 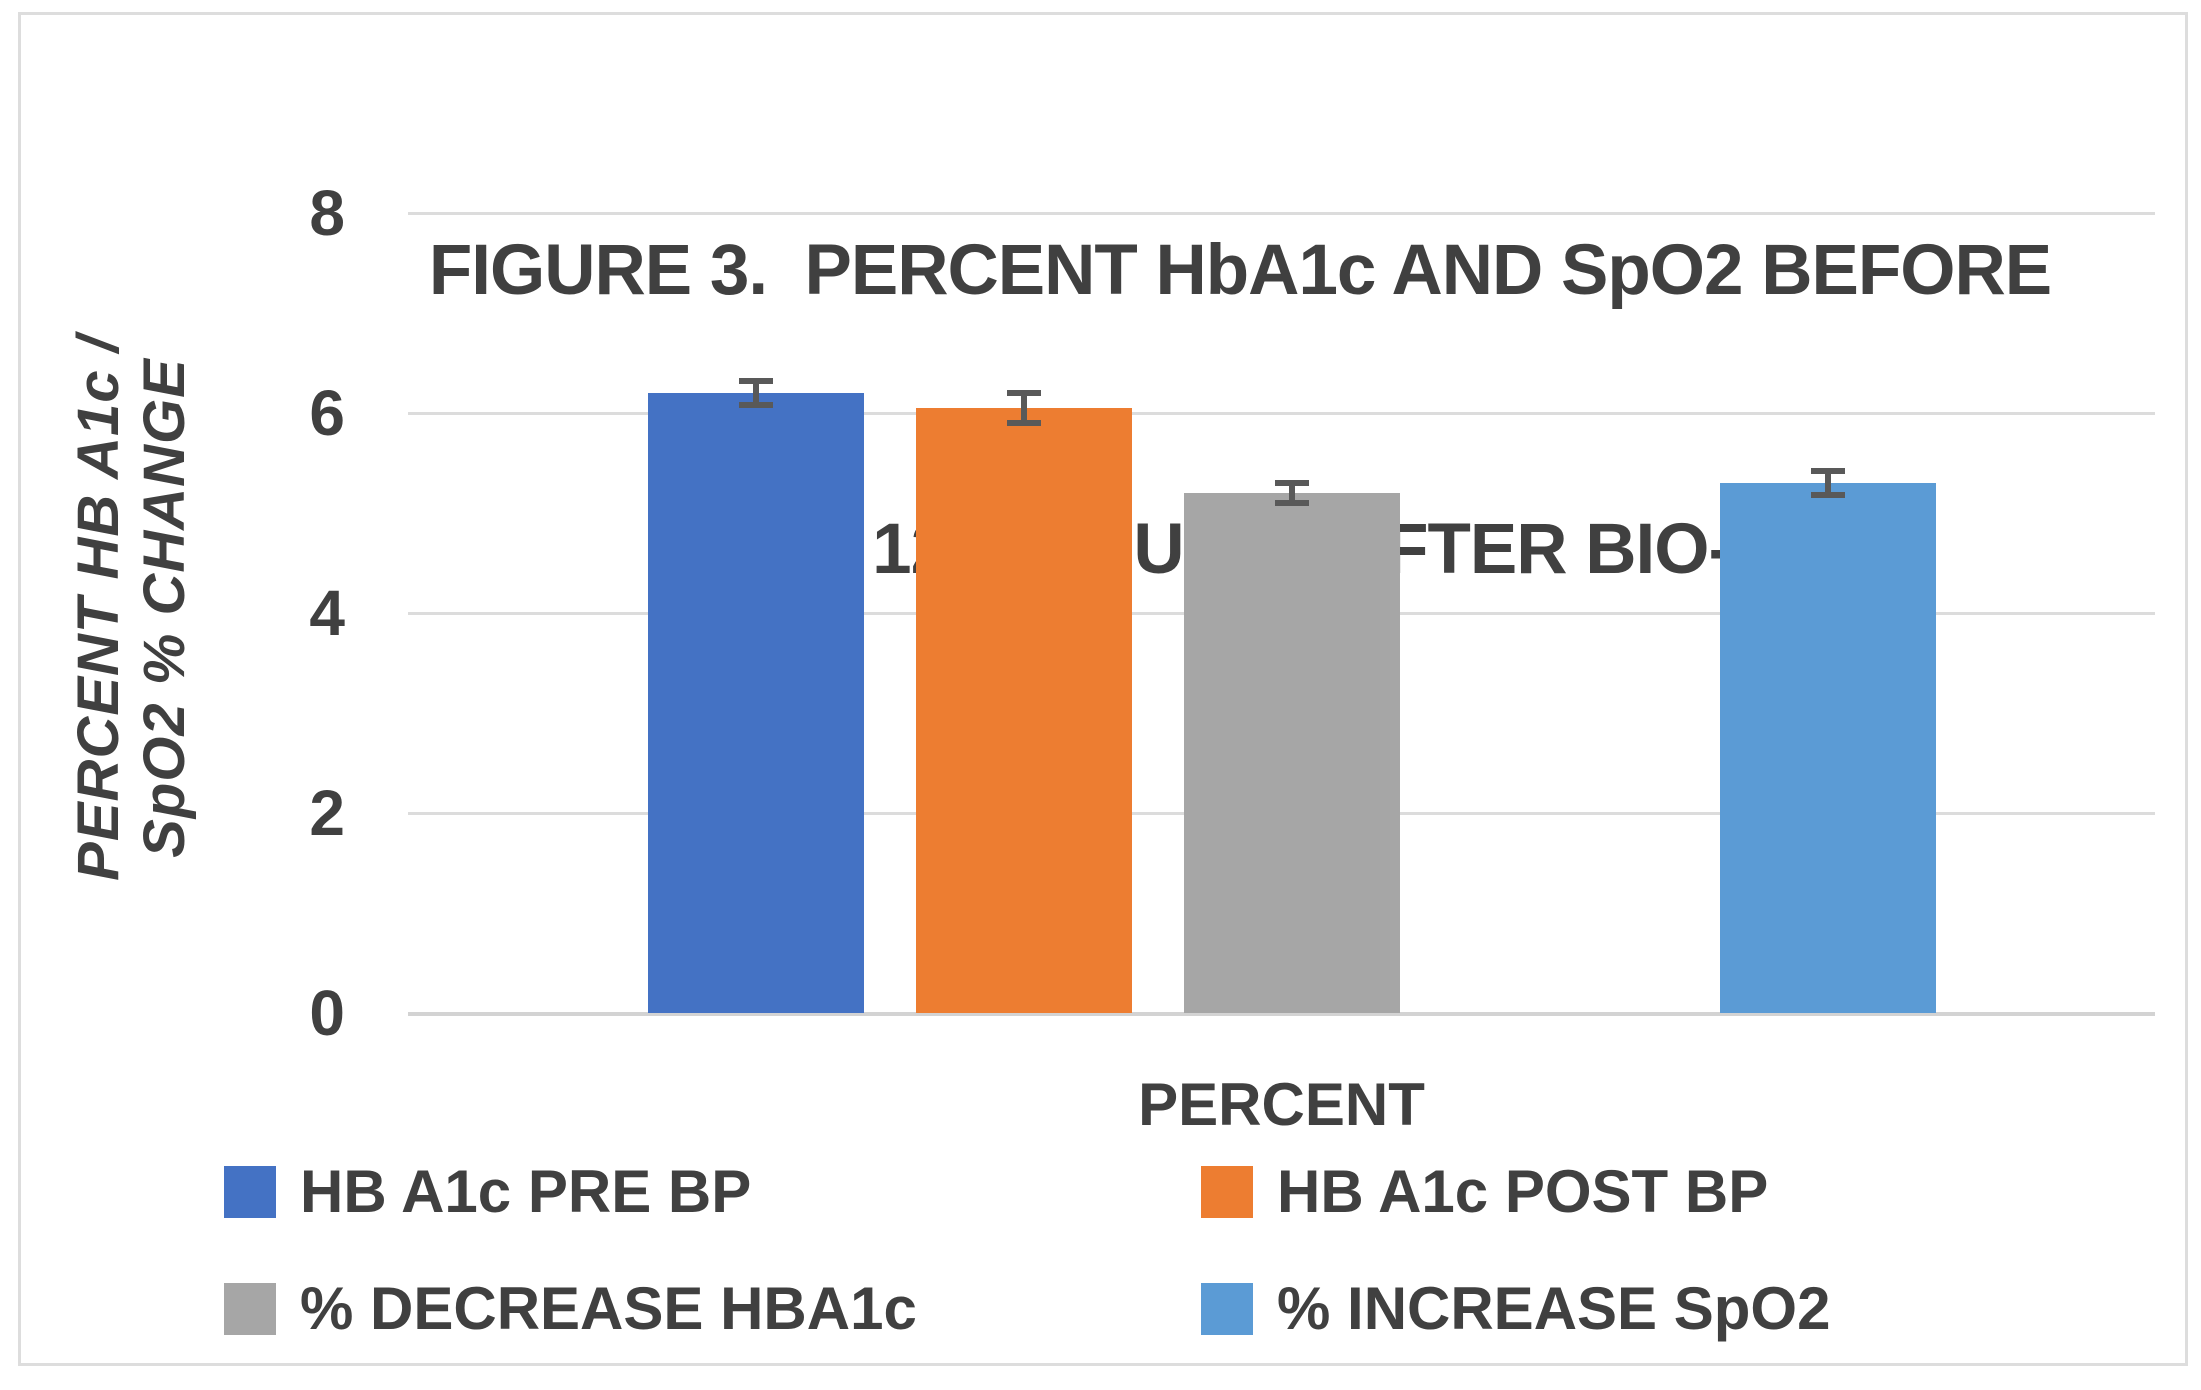 I want to click on error-bar-cap-top-decrease-hba1c, so click(x=1292, y=483).